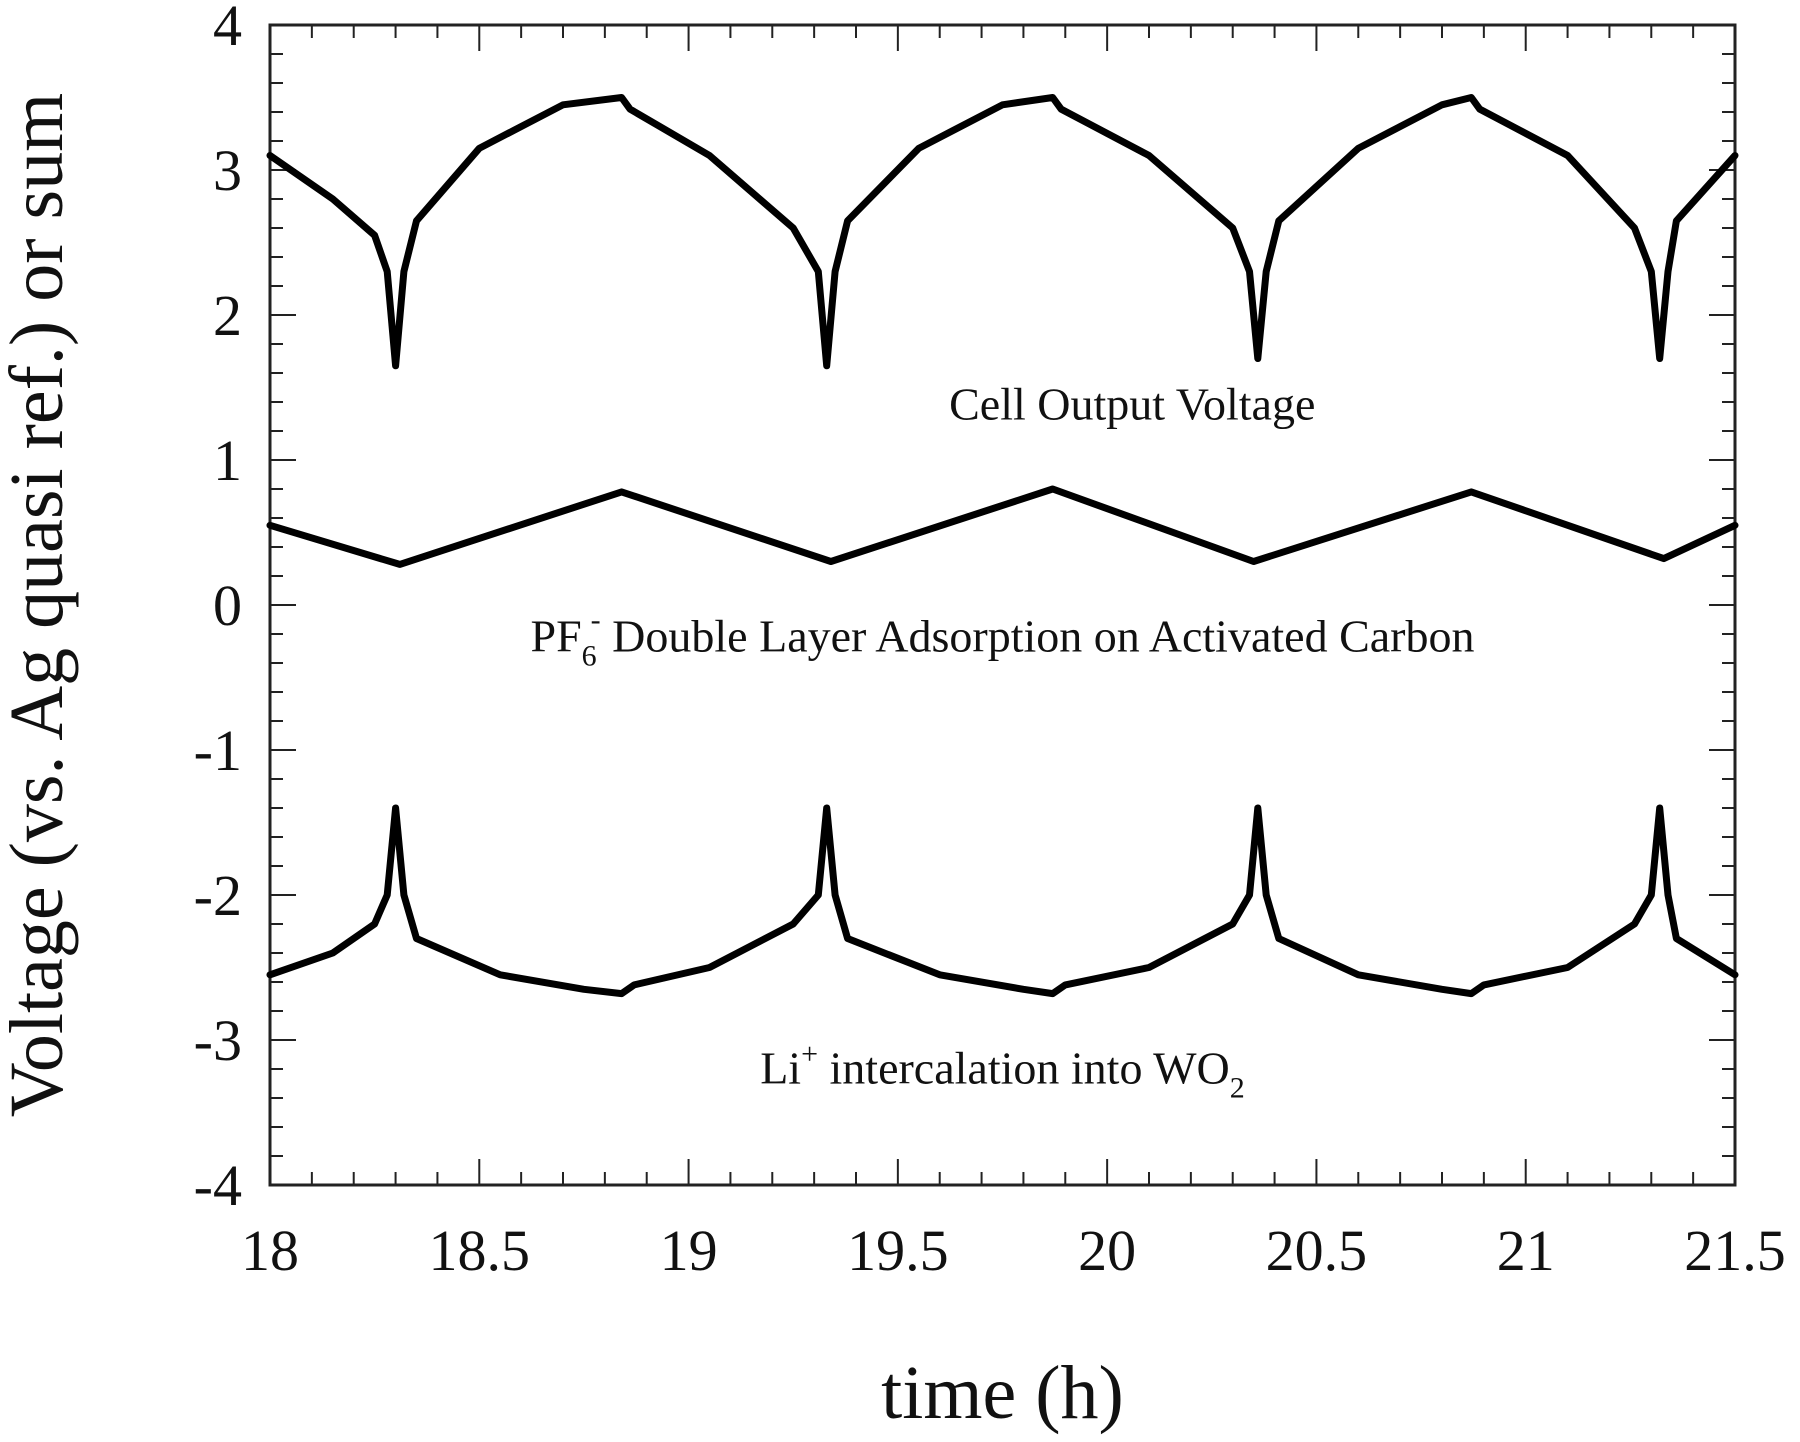 This screenshot has height=1442, width=1800. Describe the element at coordinates (39, 605) in the screenshot. I see `y-axis-title: Voltage (vs. Ag quasi ref.) or sum` at that location.